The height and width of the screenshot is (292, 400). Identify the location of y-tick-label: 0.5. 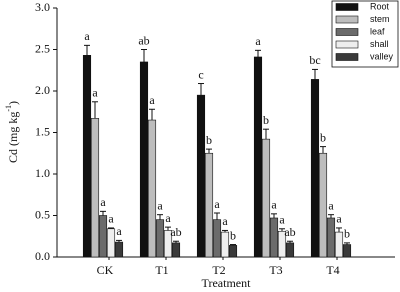
(42, 214).